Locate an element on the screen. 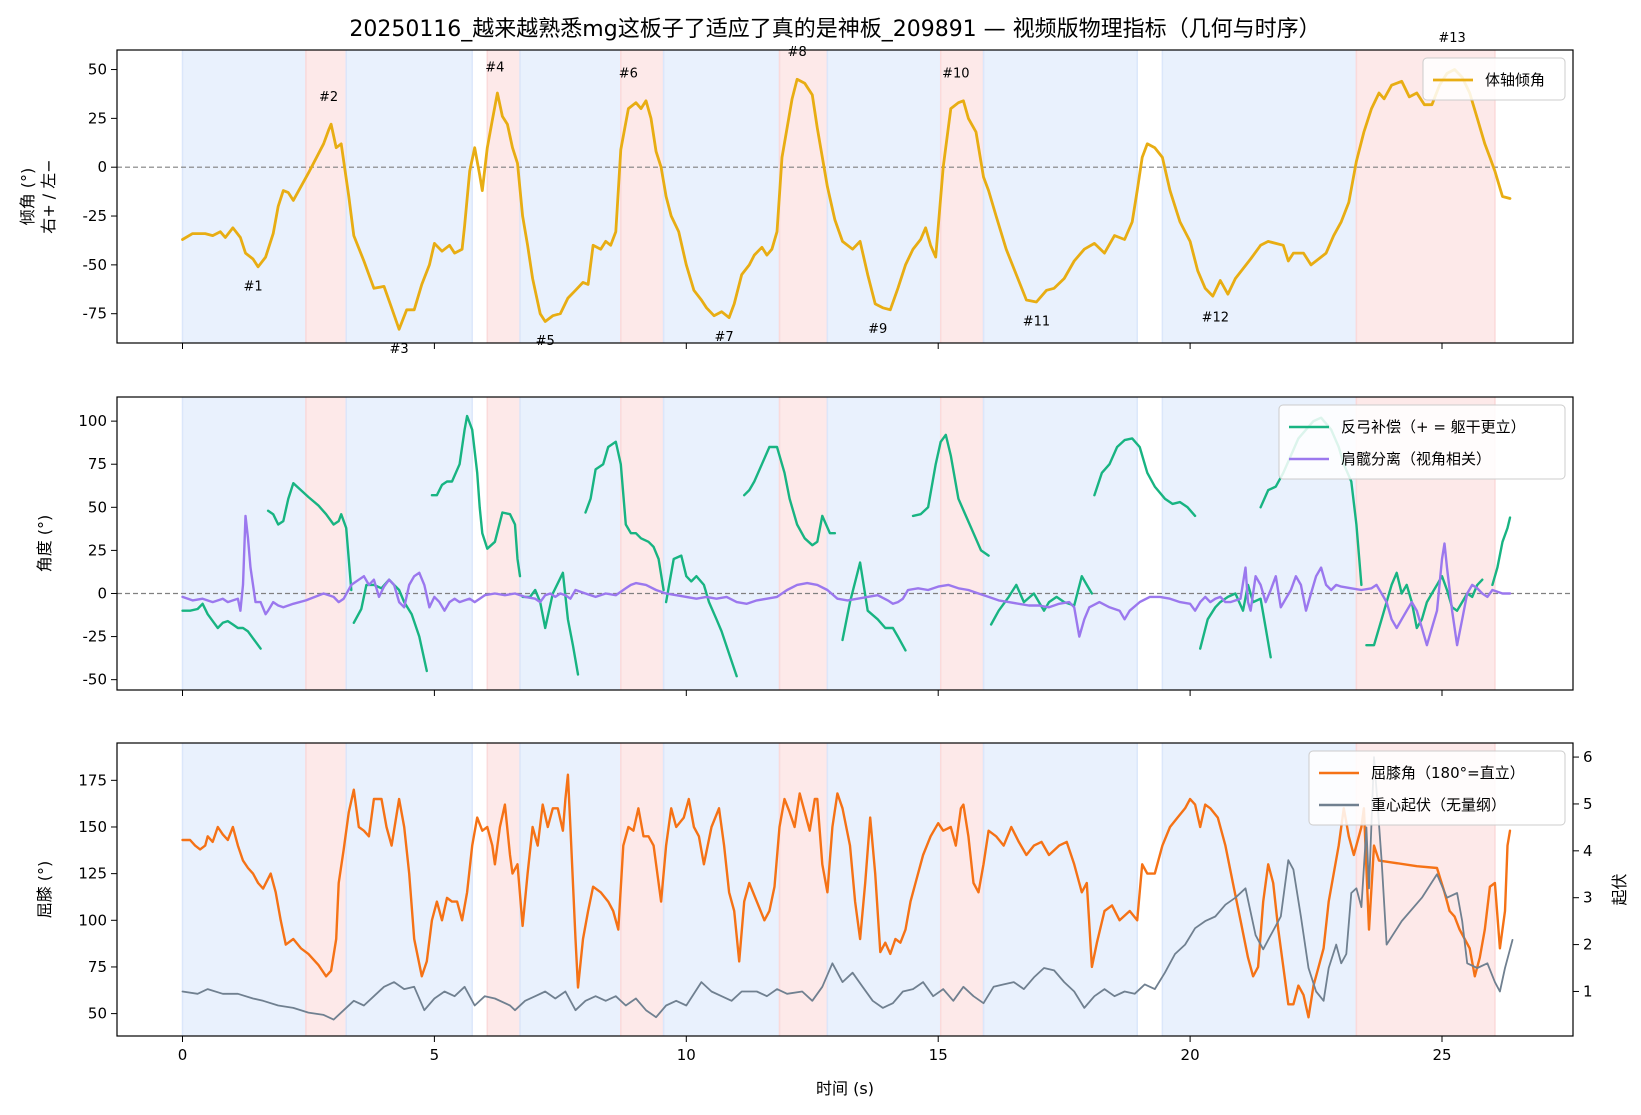  y-tick-label: 100 is located at coordinates (92, 421).